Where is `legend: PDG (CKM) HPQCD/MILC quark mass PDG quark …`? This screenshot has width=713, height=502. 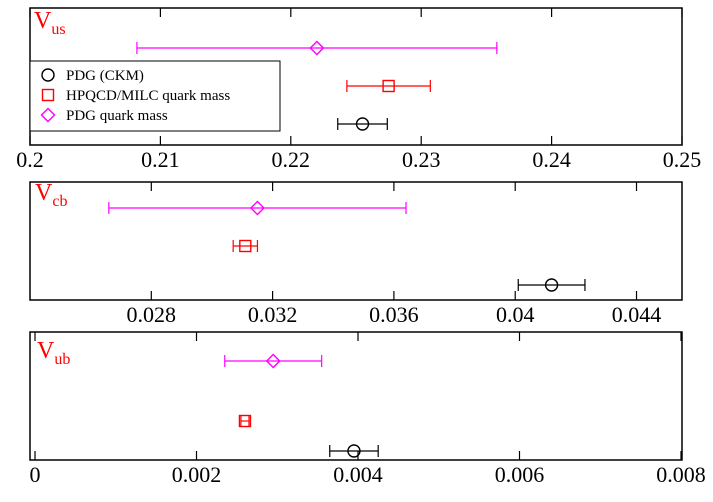
legend: PDG (CKM) HPQCD/MILC quark mass PDG quark … is located at coordinates (155, 96).